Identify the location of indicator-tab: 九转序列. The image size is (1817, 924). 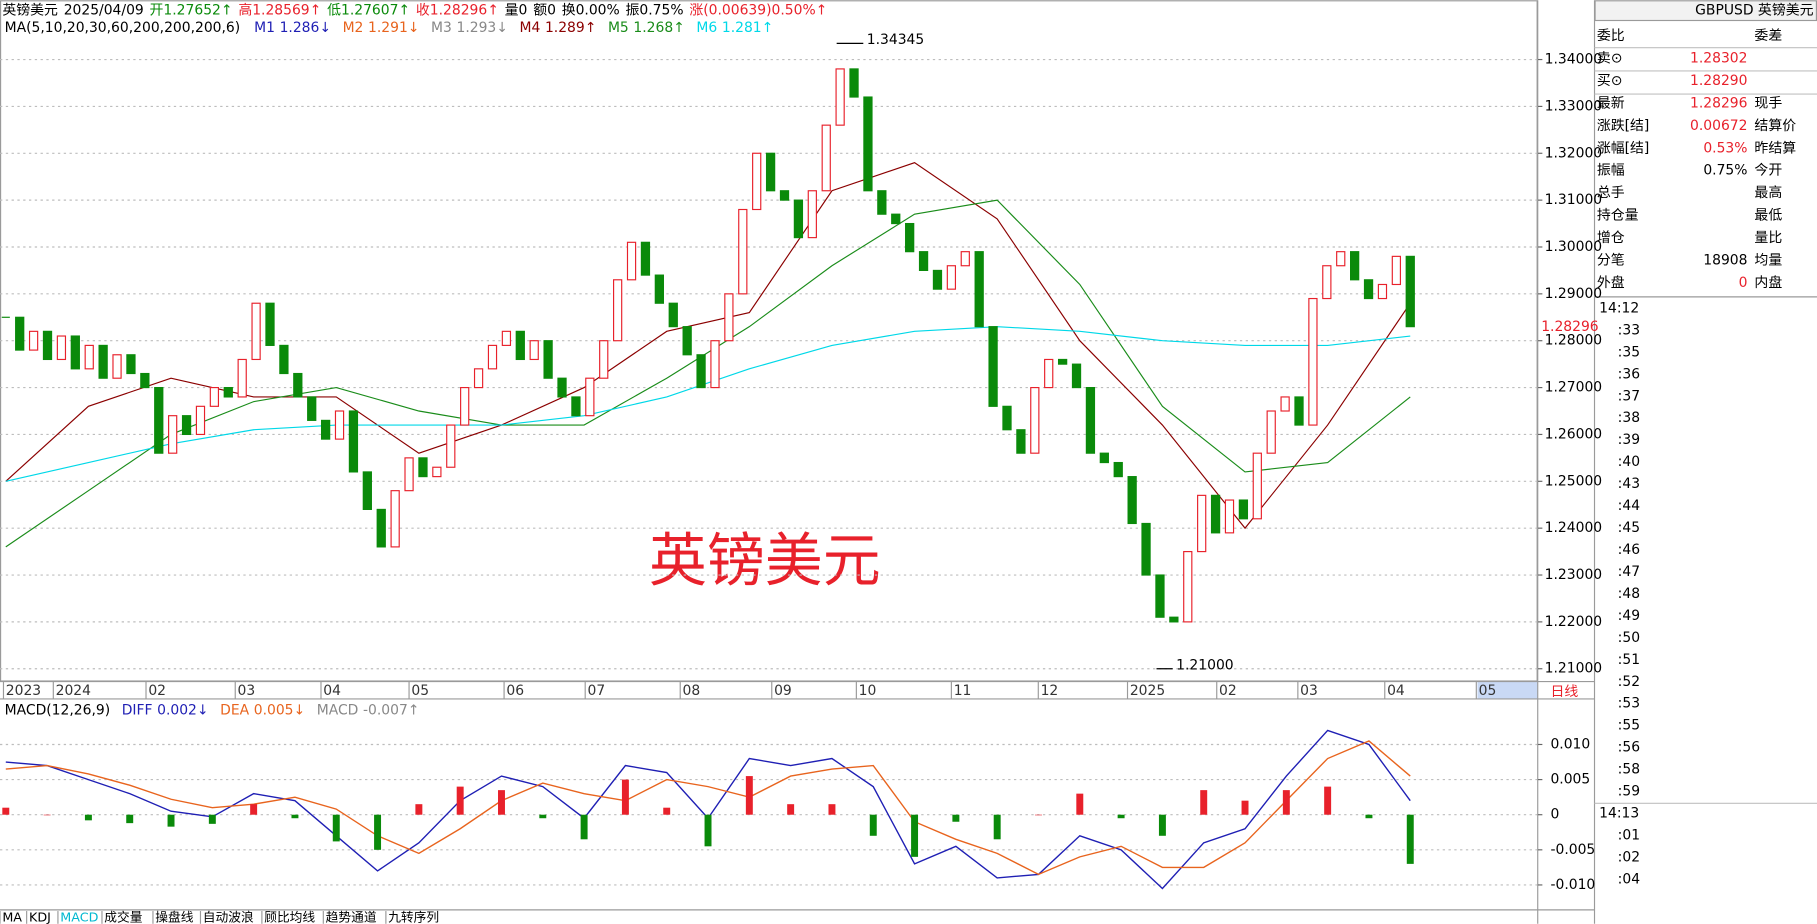
(413, 917).